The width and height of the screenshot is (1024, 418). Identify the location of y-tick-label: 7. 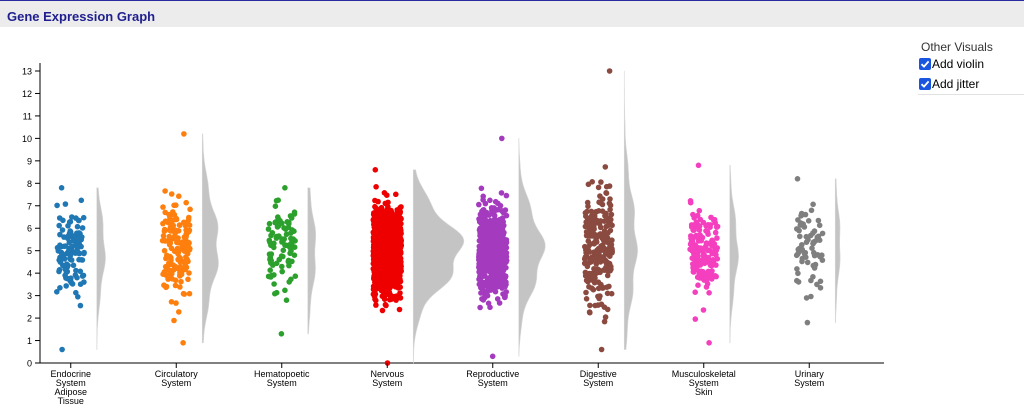
(29, 206).